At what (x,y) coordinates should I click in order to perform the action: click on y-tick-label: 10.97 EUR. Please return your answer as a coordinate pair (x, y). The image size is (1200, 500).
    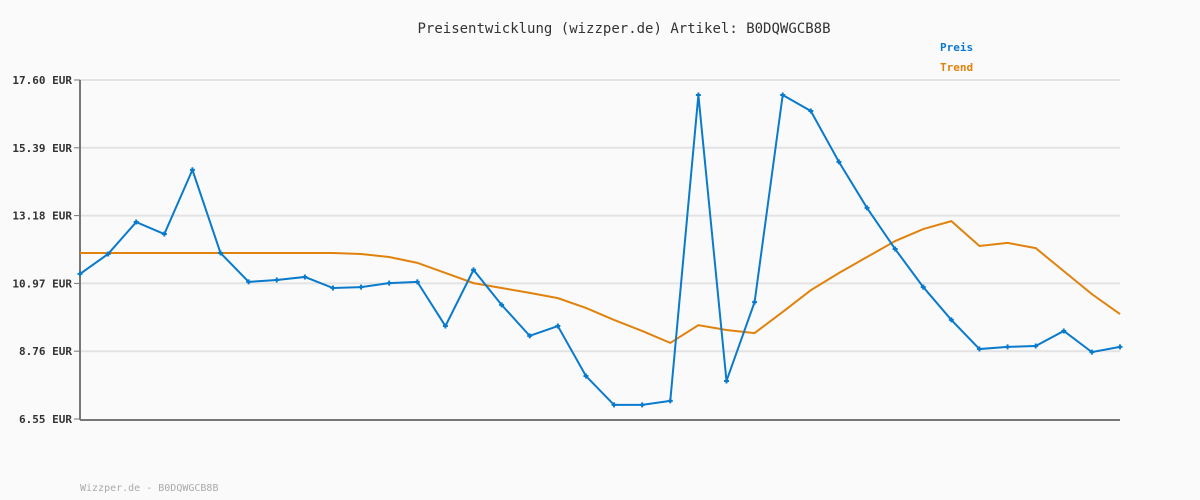
    Looking at the image, I should click on (42, 283).